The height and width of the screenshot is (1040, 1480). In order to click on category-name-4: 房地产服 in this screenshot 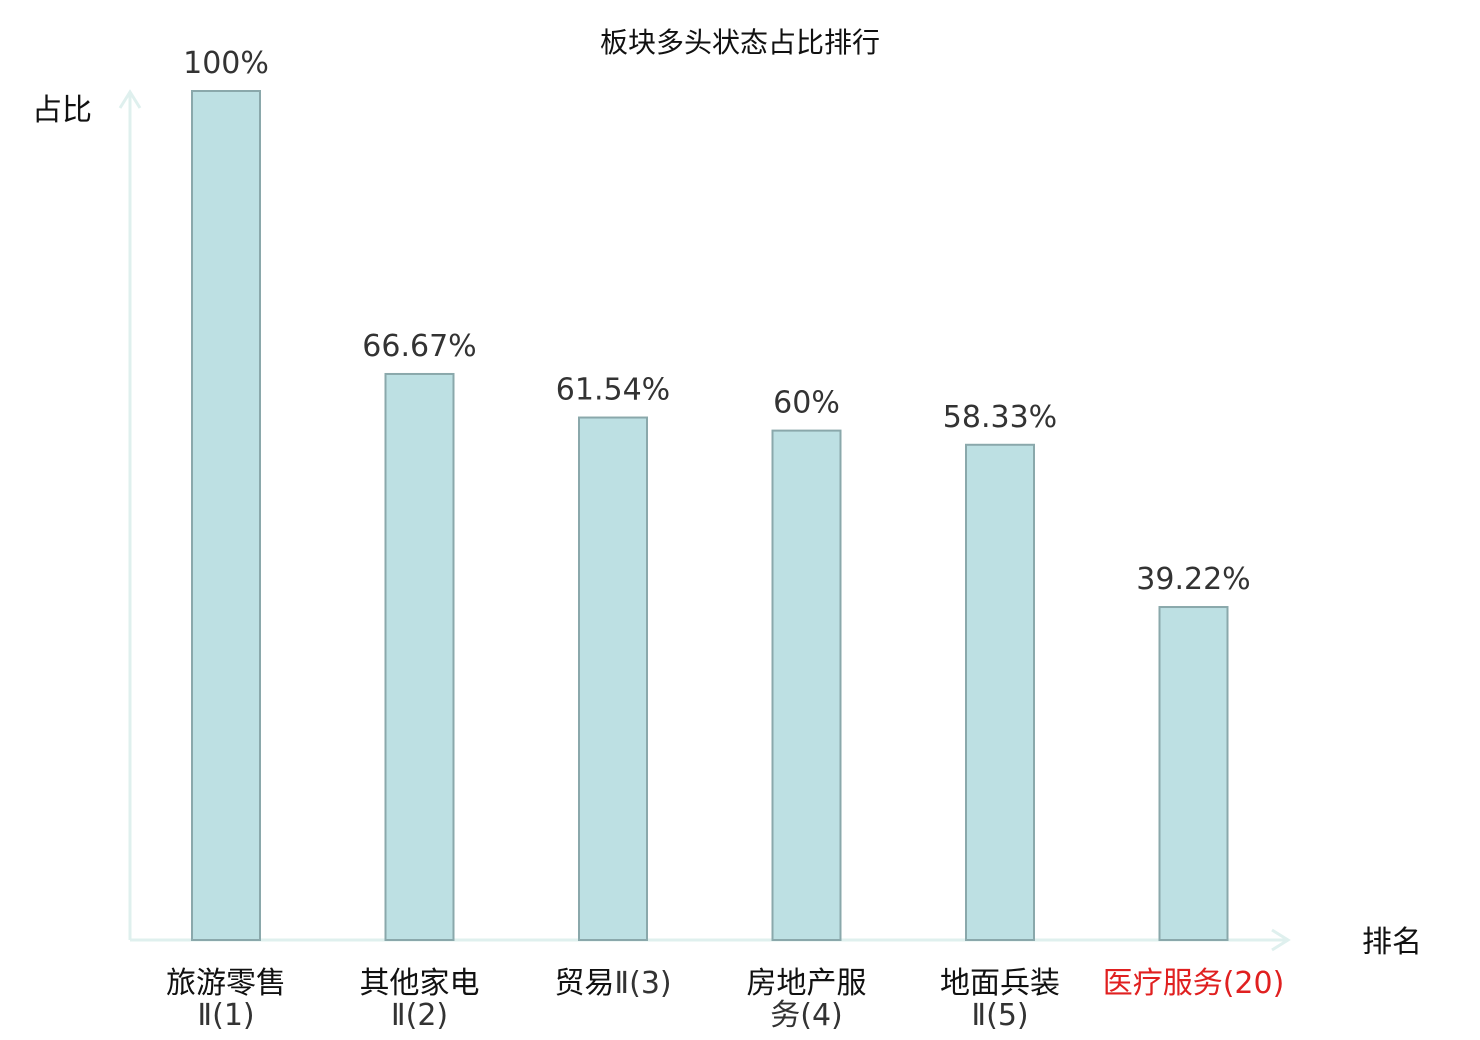, I will do `click(807, 983)`.